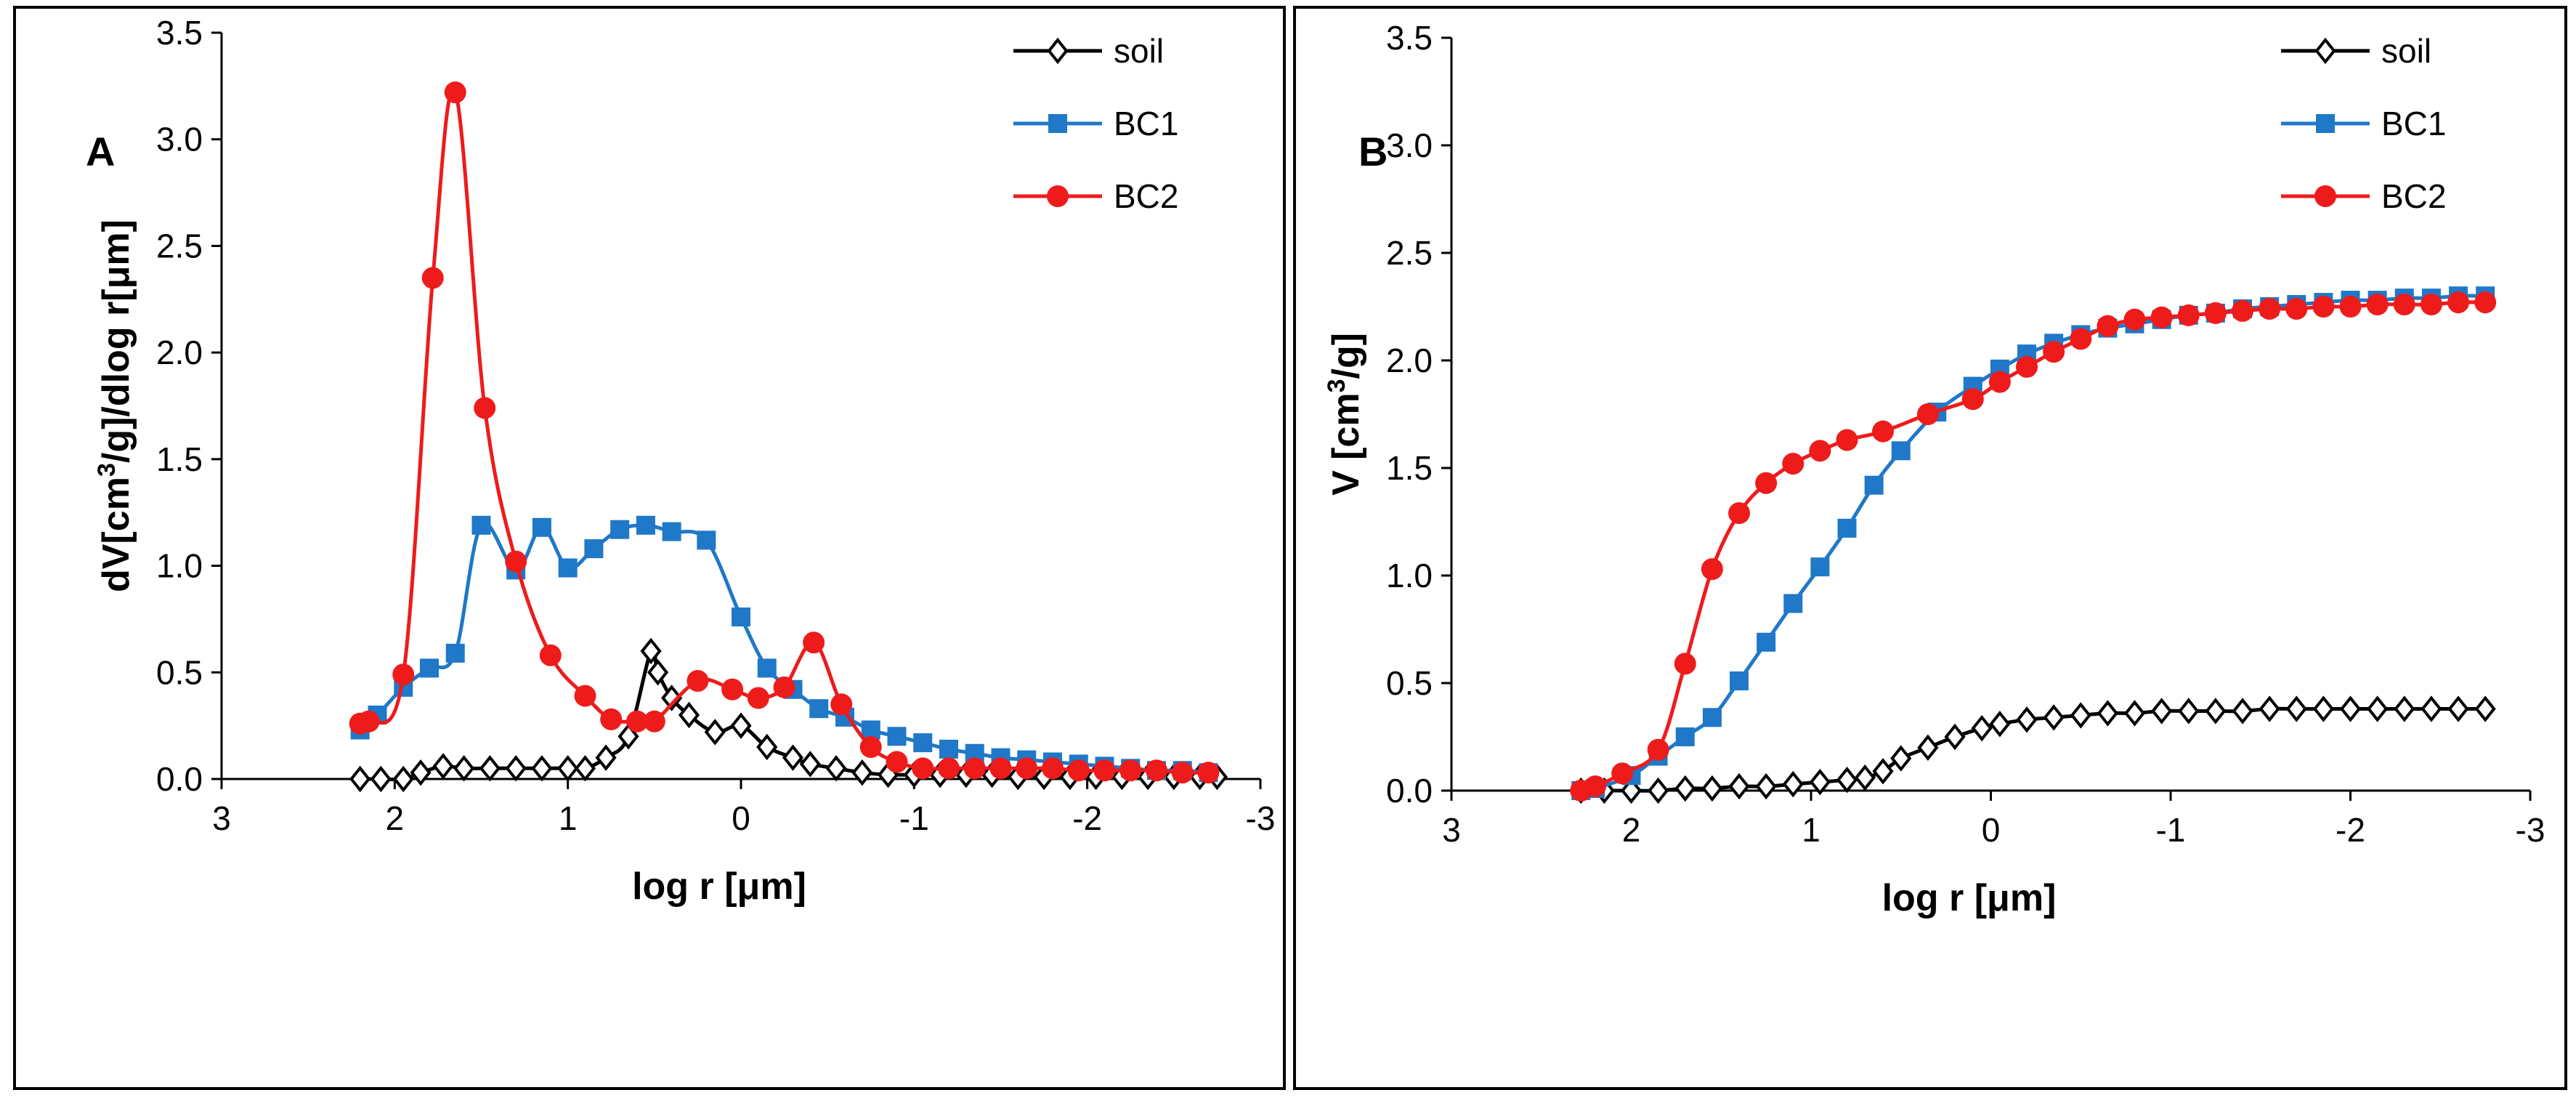  Describe the element at coordinates (1336, 386) in the screenshot. I see `y-axis-title-superscript: 3` at that location.